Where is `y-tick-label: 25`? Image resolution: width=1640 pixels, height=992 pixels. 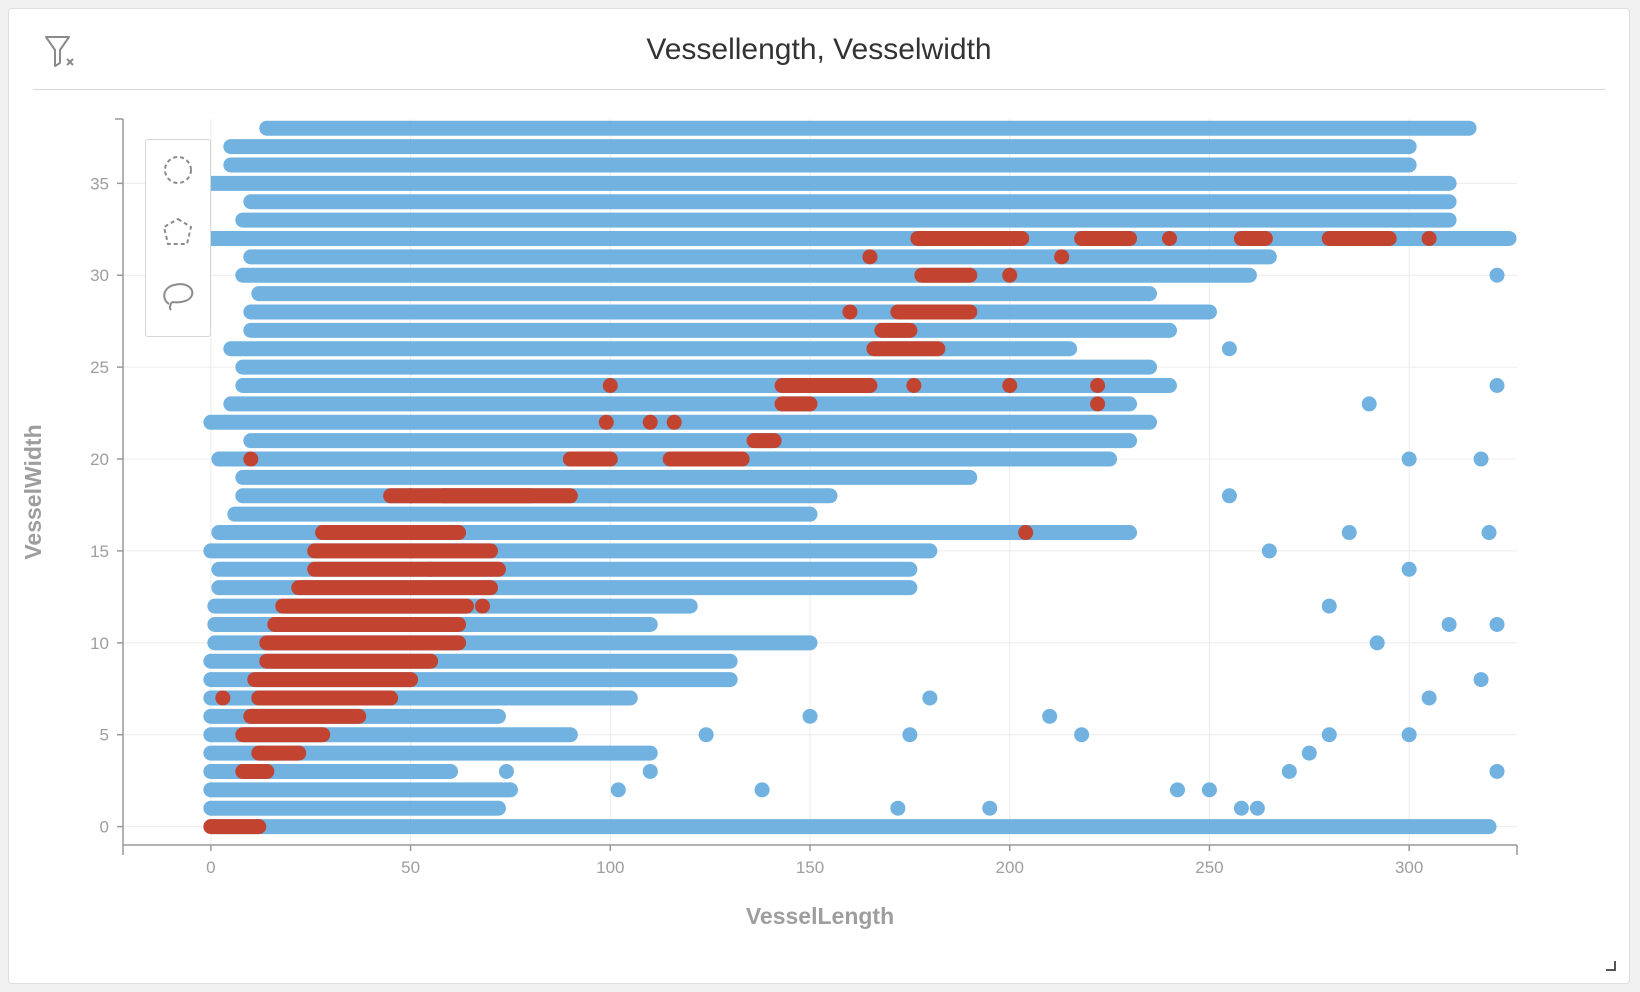
y-tick-label: 25 is located at coordinates (99, 367).